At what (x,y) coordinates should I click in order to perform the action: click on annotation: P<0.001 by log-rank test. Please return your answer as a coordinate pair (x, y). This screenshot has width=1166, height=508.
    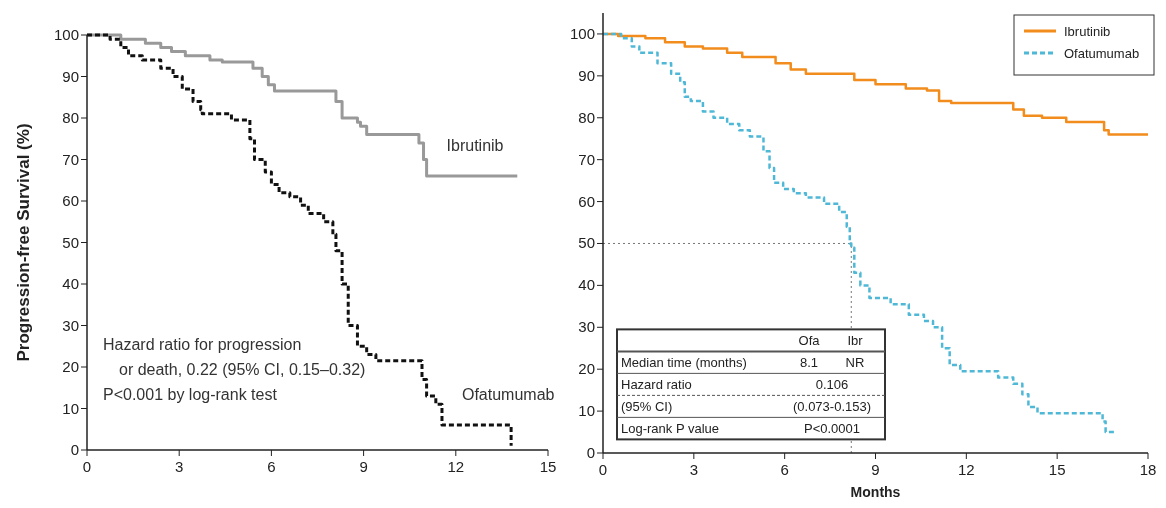
    Looking at the image, I should click on (190, 394).